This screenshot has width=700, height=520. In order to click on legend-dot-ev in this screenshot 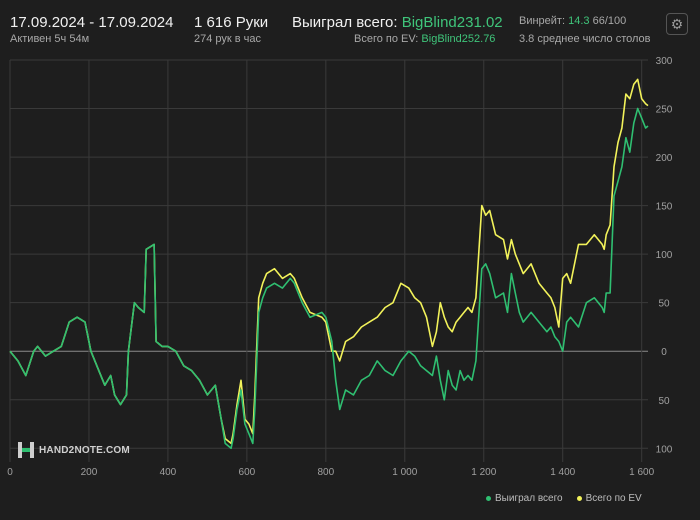, I will do `click(579, 498)`.